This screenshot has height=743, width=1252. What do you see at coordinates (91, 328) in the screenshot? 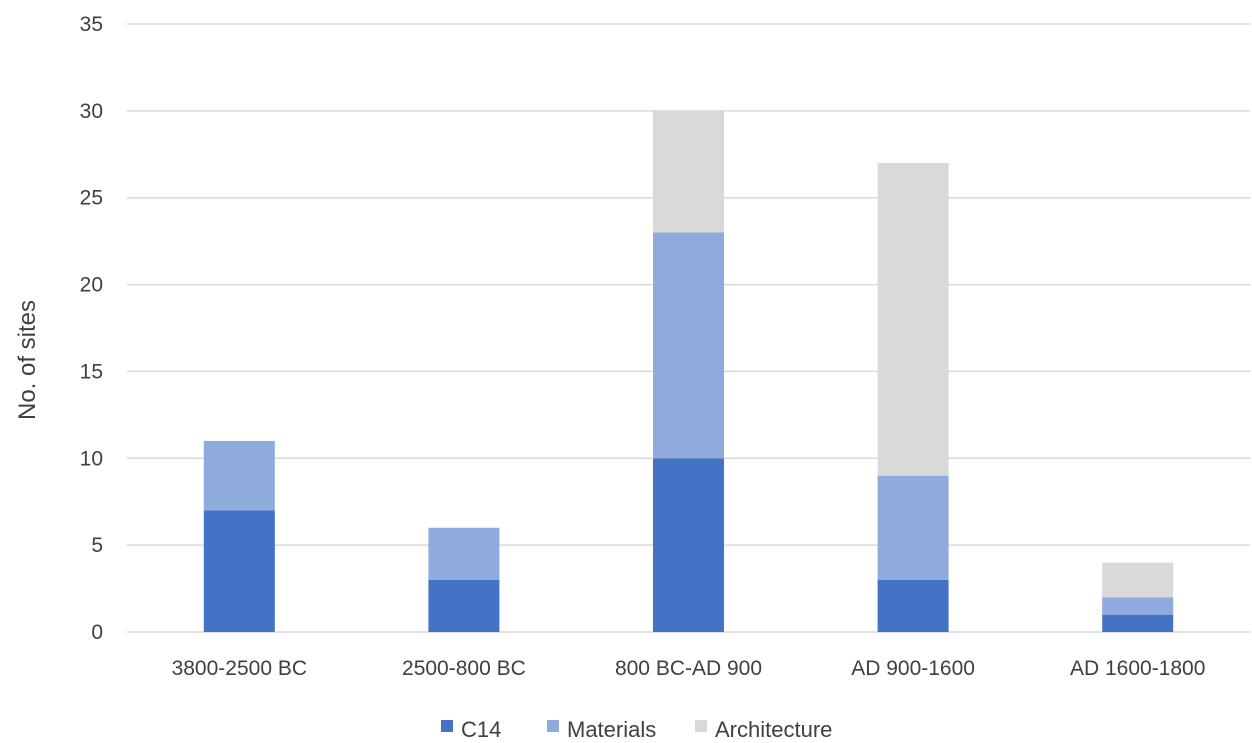
I see `y-axis-ticks: 0 5 10 15 20 25 30 35` at bounding box center [91, 328].